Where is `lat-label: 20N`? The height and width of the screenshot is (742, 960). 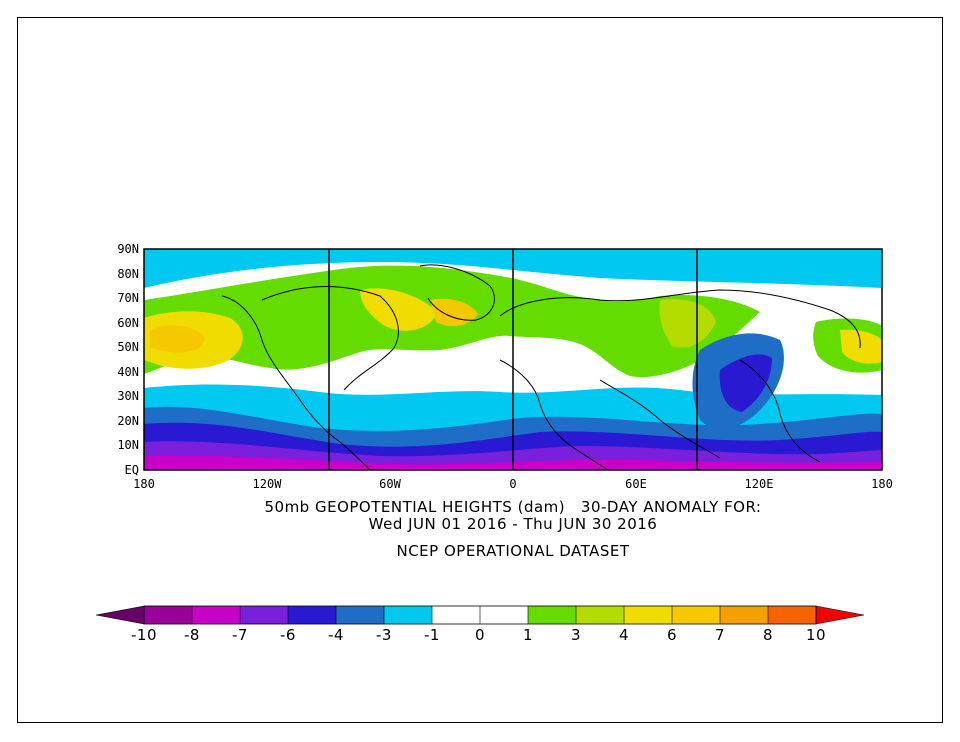
lat-label: 20N is located at coordinates (128, 421).